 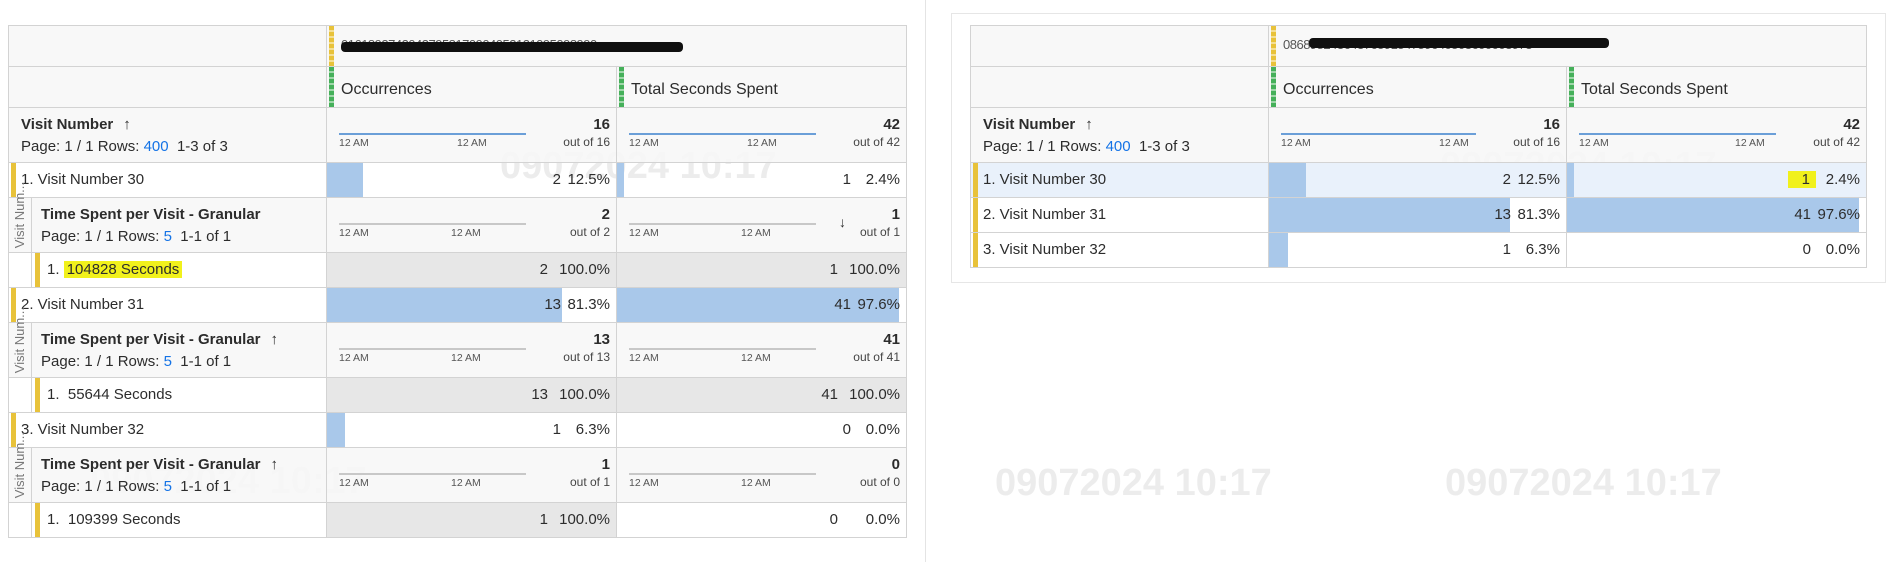 What do you see at coordinates (761, 430) in the screenshot?
I see `metric-cell: 0 0.0%` at bounding box center [761, 430].